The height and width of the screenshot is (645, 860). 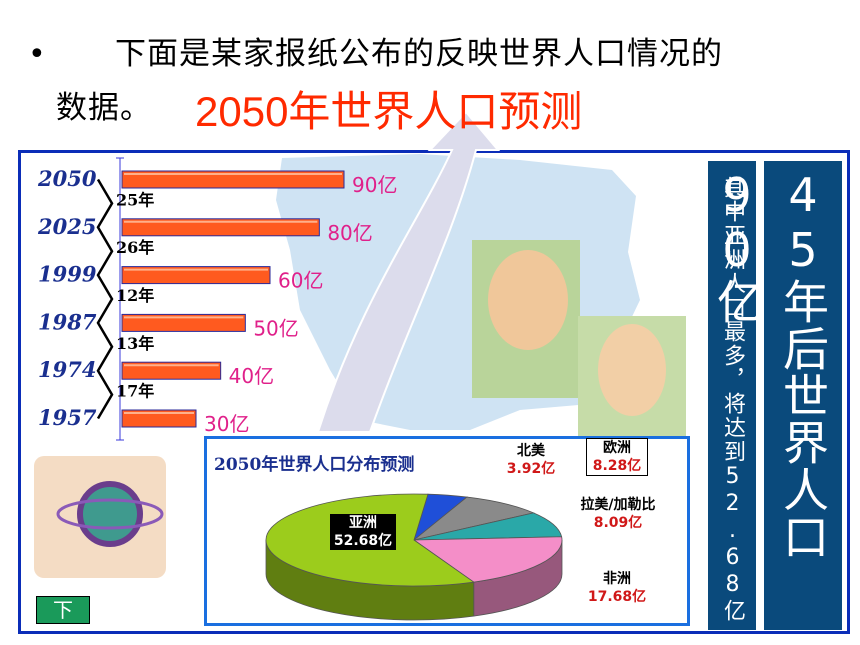 I want to click on pie-label-value: 17.68亿, so click(x=617, y=597).